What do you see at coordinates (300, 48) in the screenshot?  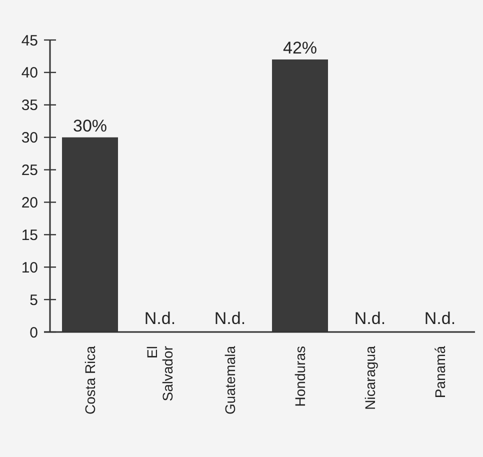 I see `data-label: 42%` at bounding box center [300, 48].